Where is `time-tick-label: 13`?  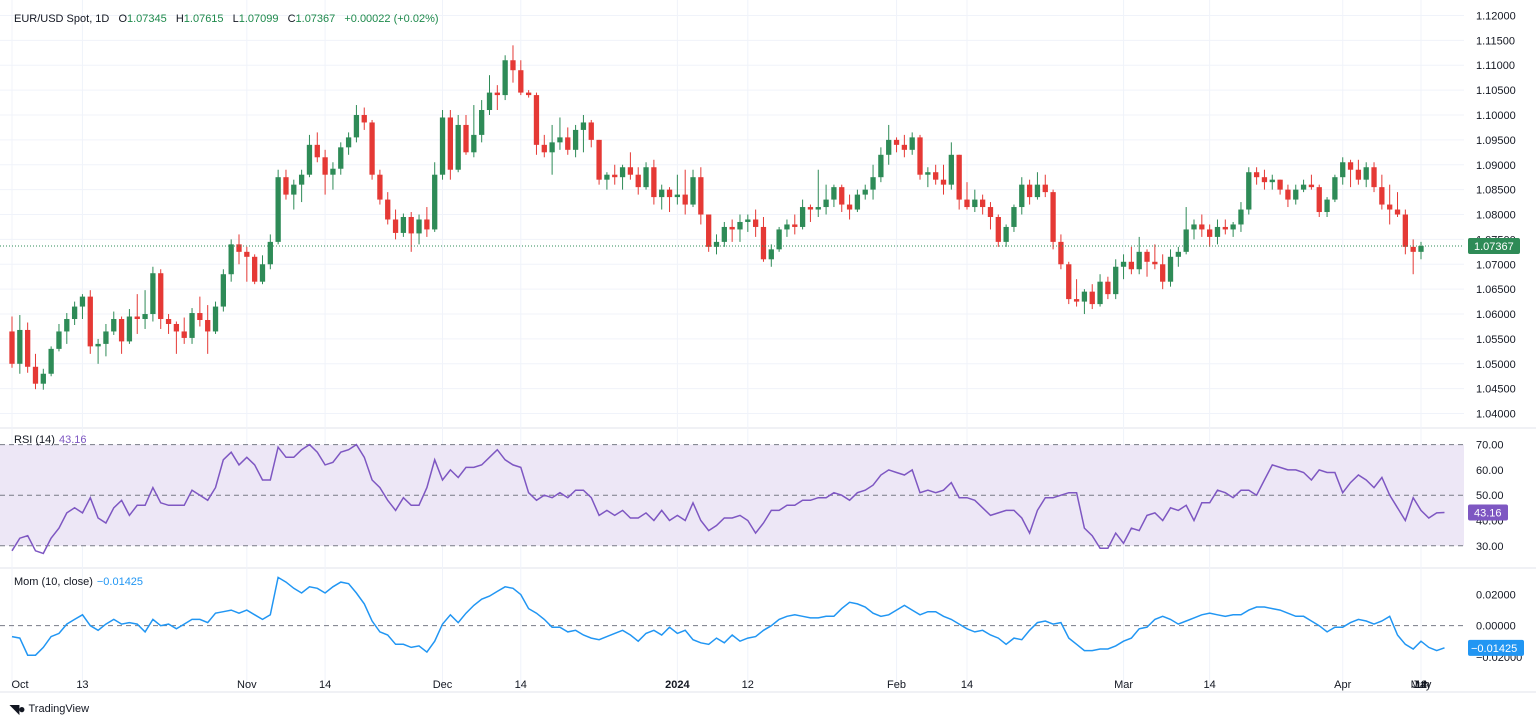 time-tick-label: 13 is located at coordinates (82, 685).